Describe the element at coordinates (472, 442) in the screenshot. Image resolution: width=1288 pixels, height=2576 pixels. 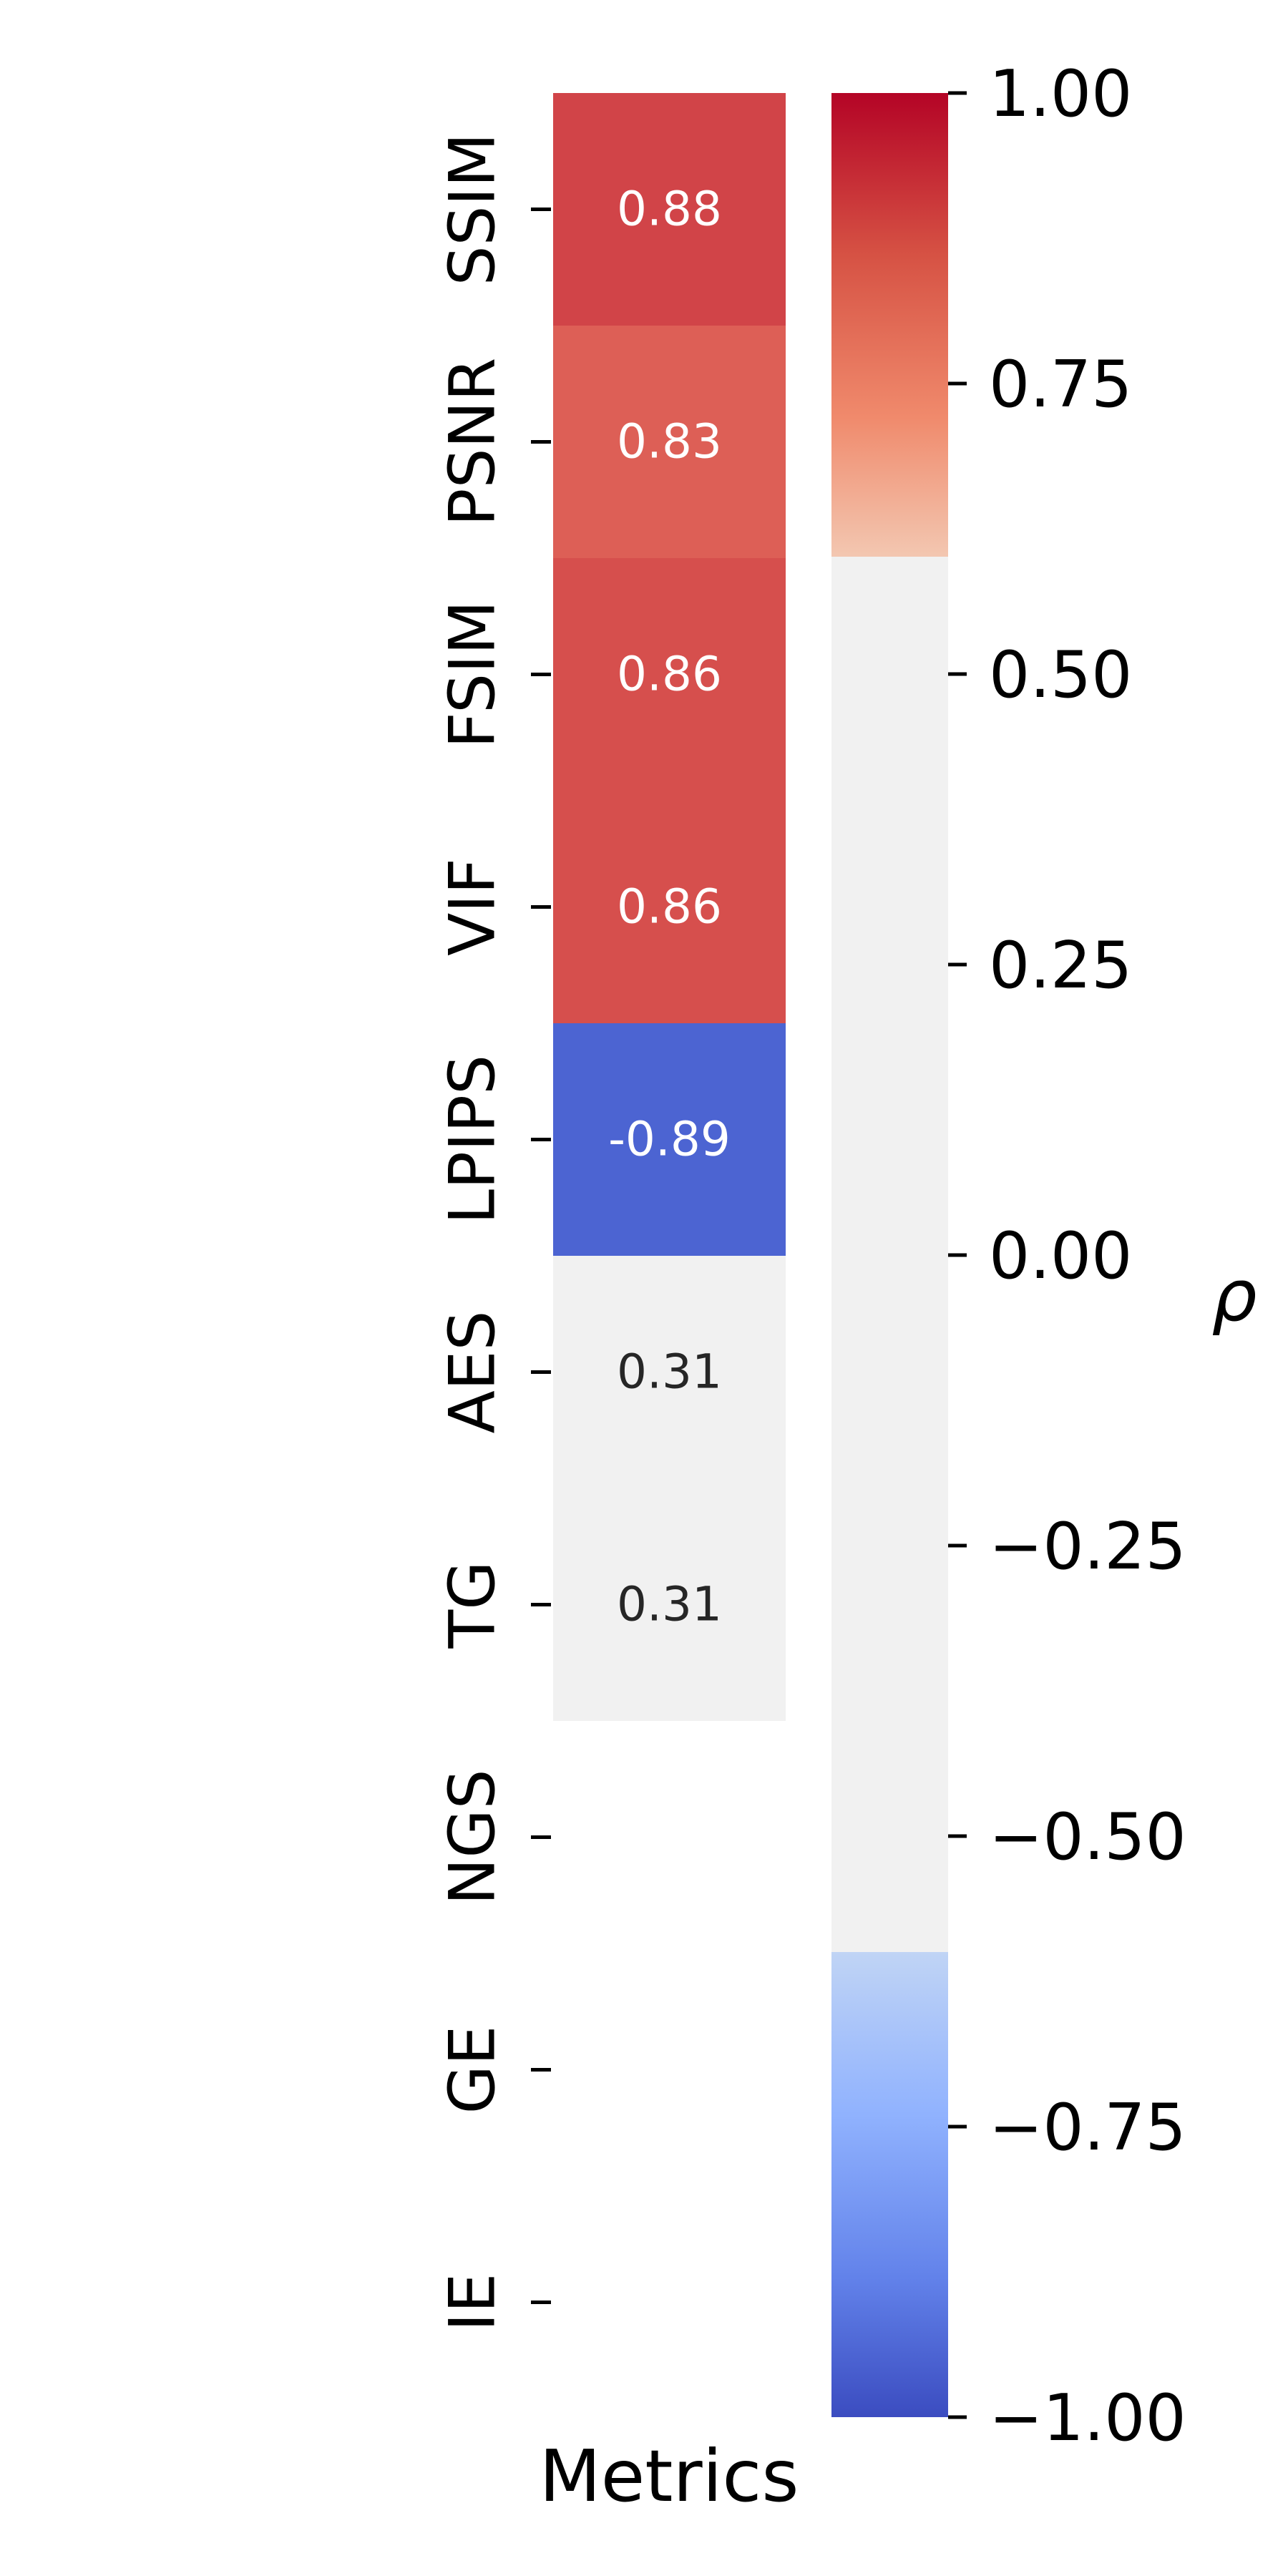
I see `row-label-psnr: PSNR` at that location.